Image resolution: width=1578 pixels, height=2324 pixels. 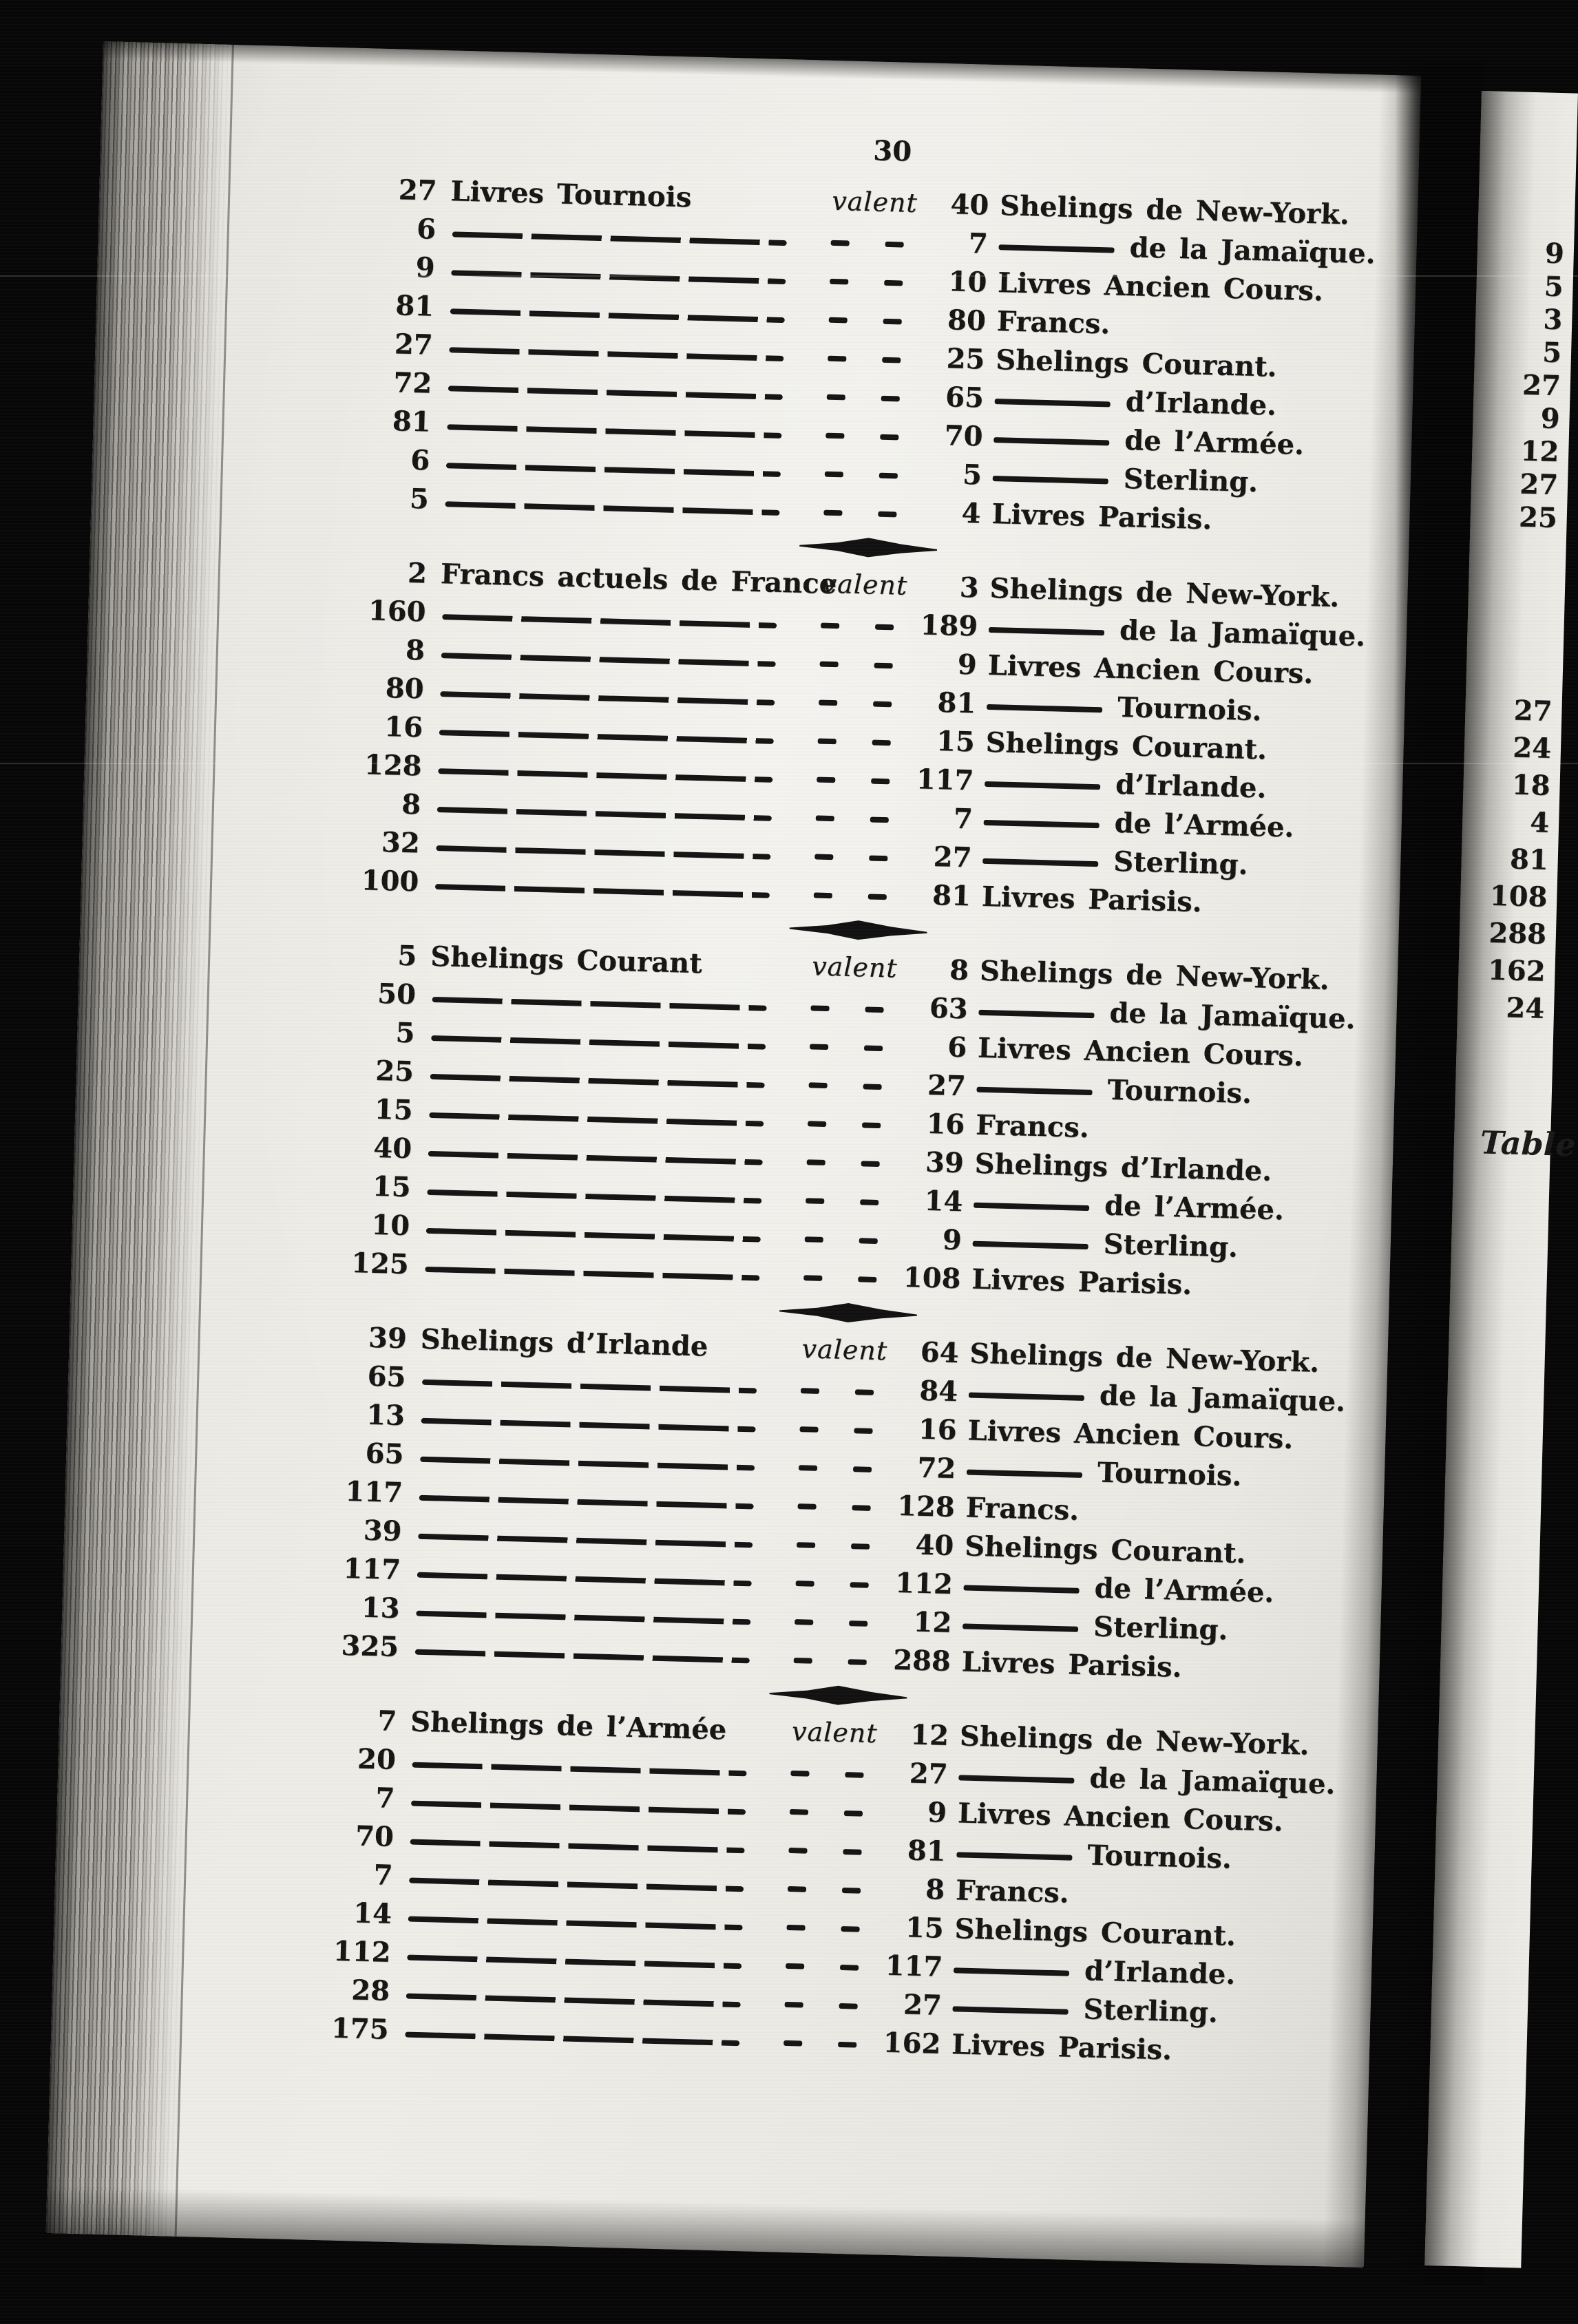 I want to click on right-quantity: 80, so click(x=967, y=320).